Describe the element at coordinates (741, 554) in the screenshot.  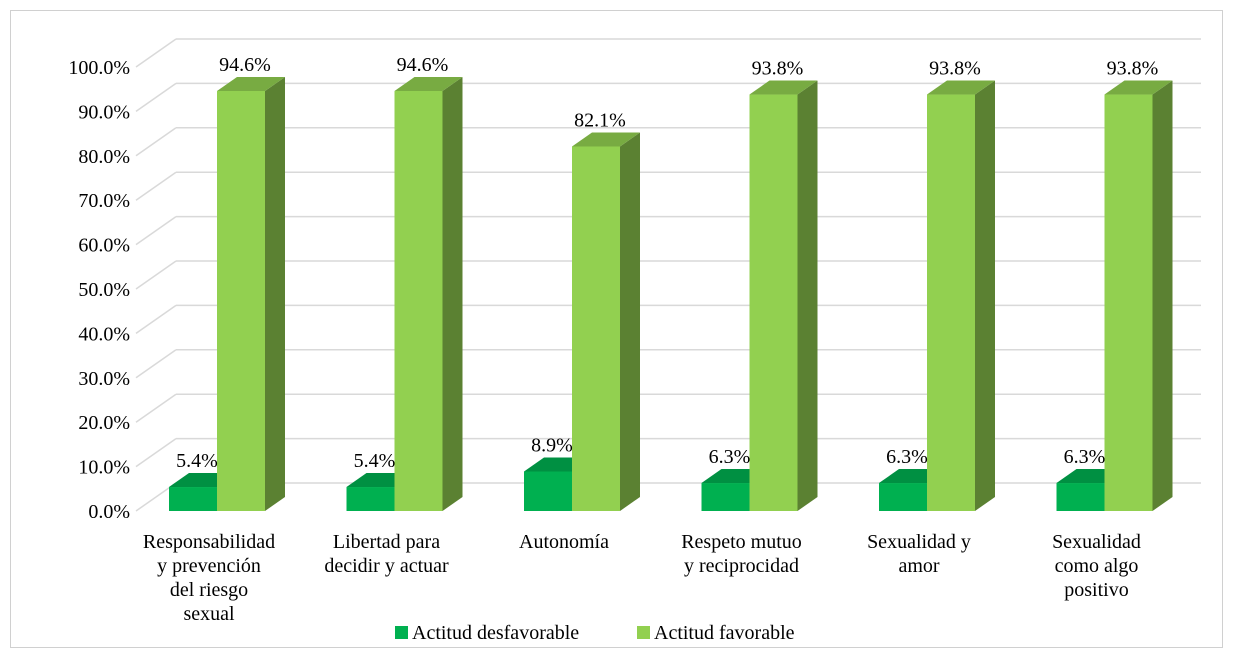
I see `category-label: Respeto mutuo y reciprocidad` at that location.